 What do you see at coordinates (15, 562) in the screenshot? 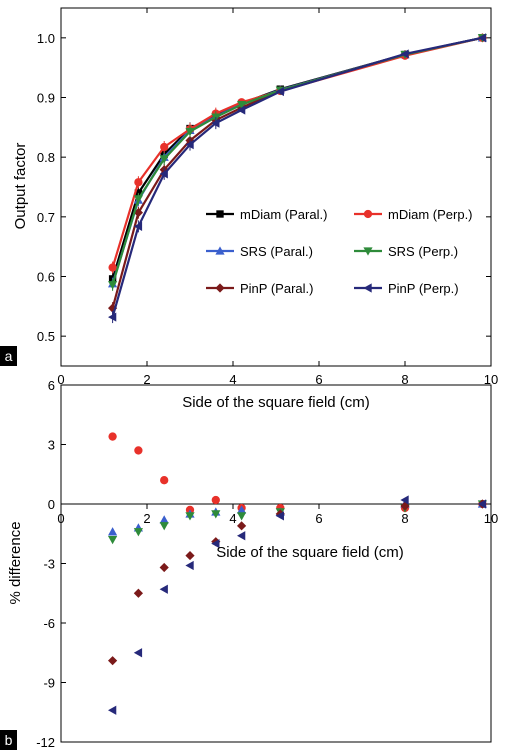
I see `panel-b-y-axis-title: % difference` at bounding box center [15, 562].